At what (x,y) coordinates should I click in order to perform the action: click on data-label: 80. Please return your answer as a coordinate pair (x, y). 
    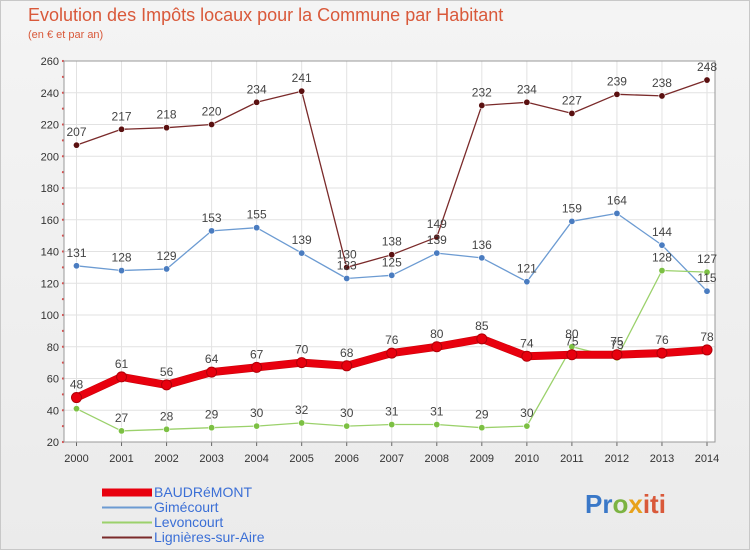
    Looking at the image, I should click on (572, 334).